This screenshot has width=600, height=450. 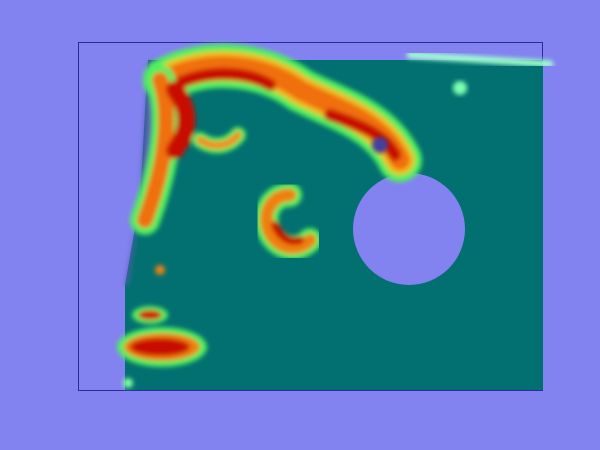 What do you see at coordinates (480, 59) in the screenshot?
I see `streak` at bounding box center [480, 59].